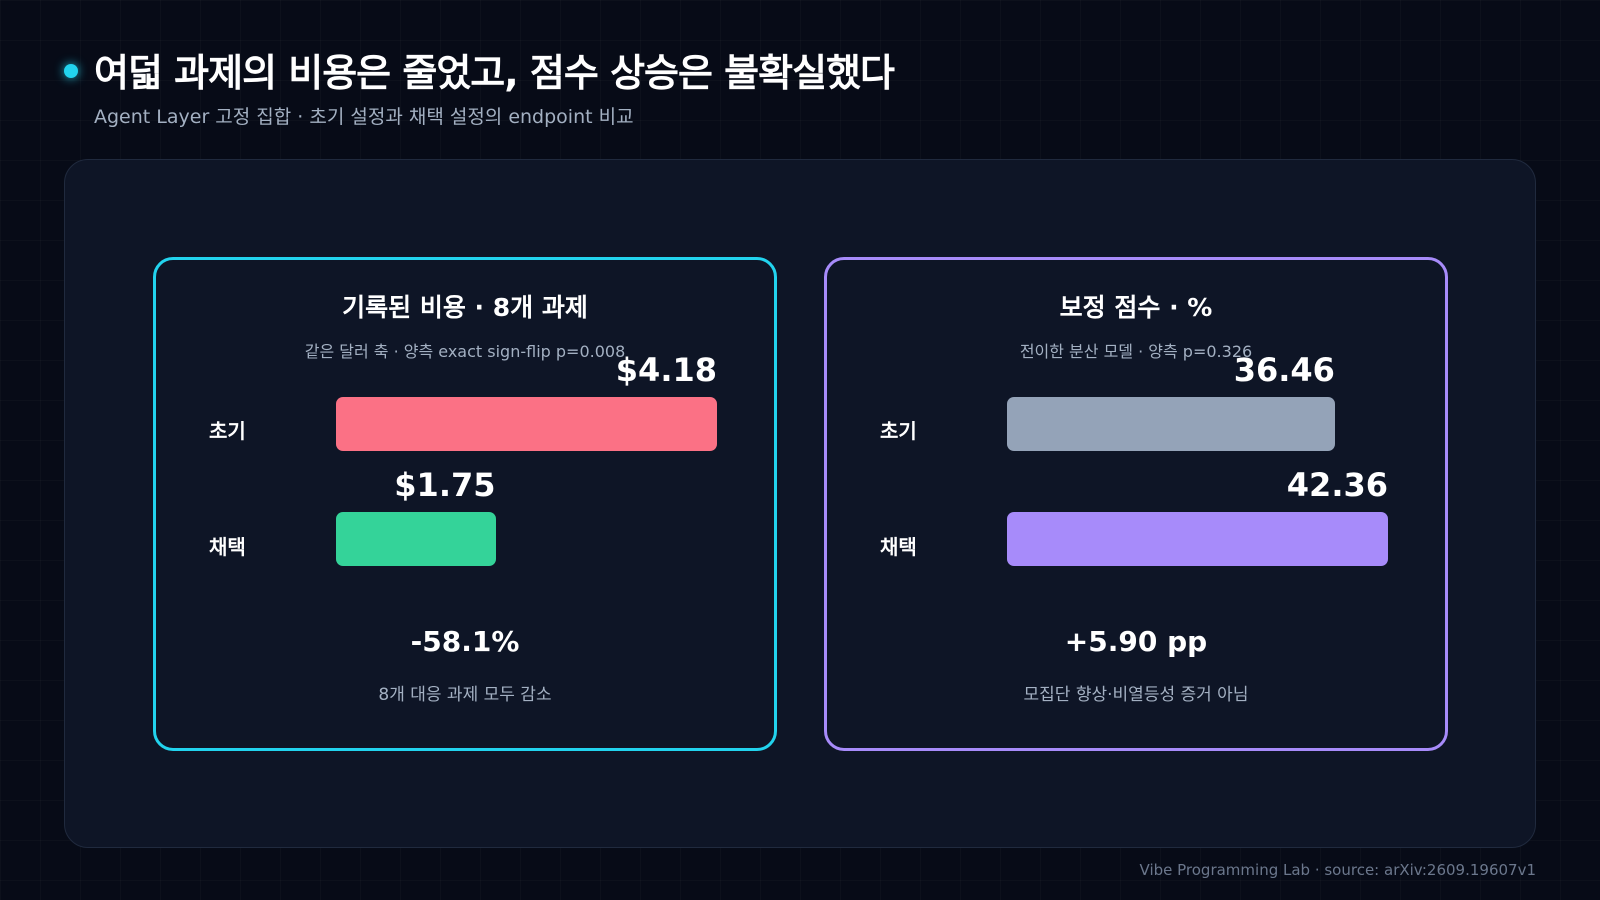 This screenshot has width=1600, height=900. I want to click on score-delta-note: 모집단 향상·비열등성 증거 아님, so click(1136, 695).